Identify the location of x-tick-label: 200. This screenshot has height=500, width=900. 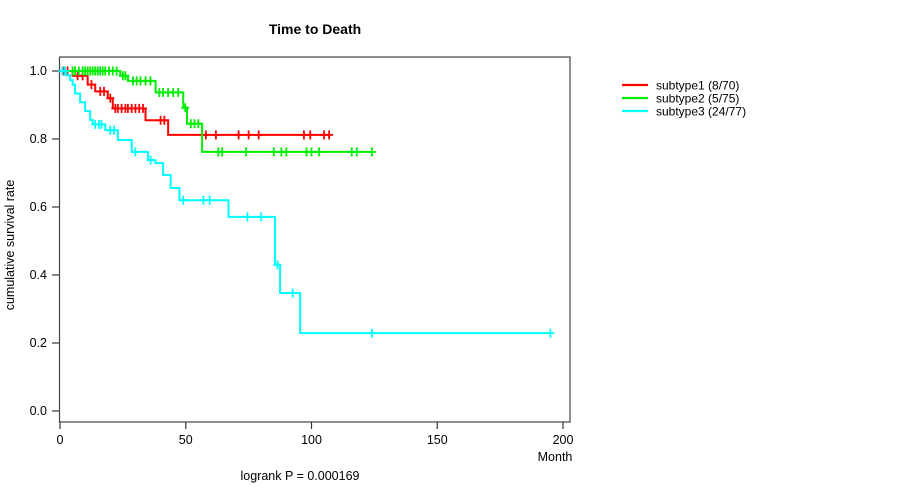
(563, 440).